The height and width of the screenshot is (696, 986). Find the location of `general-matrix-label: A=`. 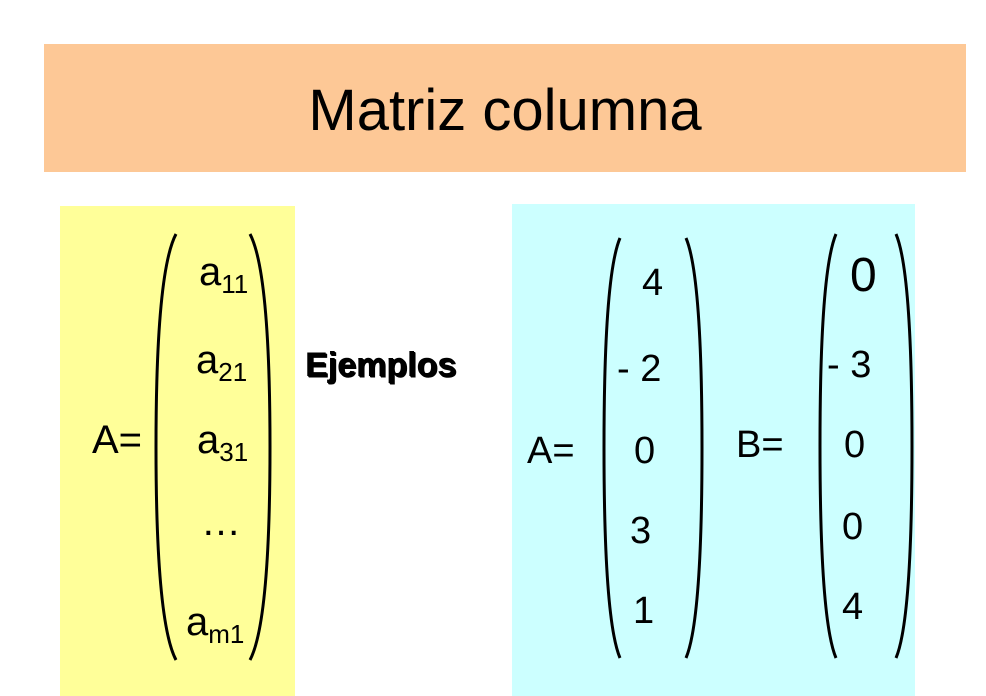

general-matrix-label: A= is located at coordinates (117, 440).